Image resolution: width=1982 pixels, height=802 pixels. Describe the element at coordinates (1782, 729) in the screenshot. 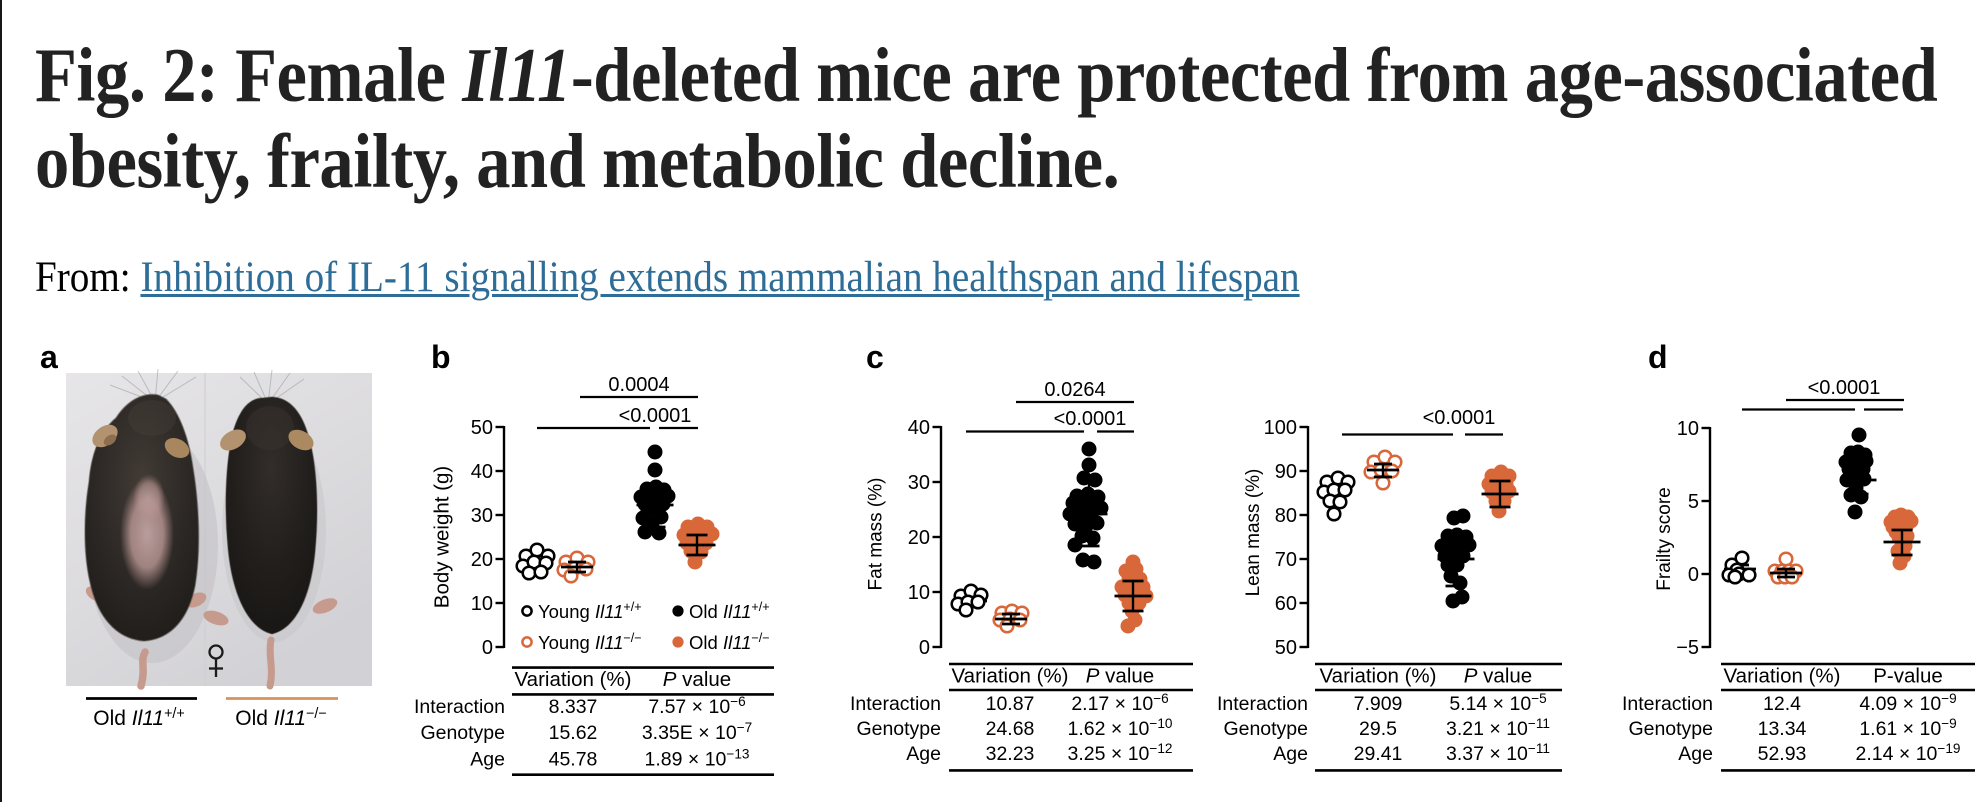

I see `svg-text: 13.34` at that location.